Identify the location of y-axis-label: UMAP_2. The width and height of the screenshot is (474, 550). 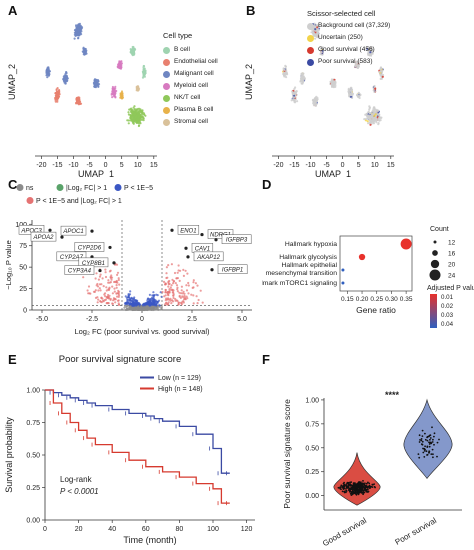
(12, 82).